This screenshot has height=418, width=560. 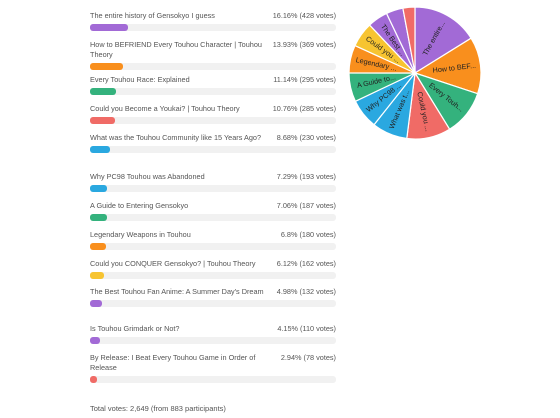 I want to click on poll-option-result: 2.94% (78 votes), so click(x=308, y=357).